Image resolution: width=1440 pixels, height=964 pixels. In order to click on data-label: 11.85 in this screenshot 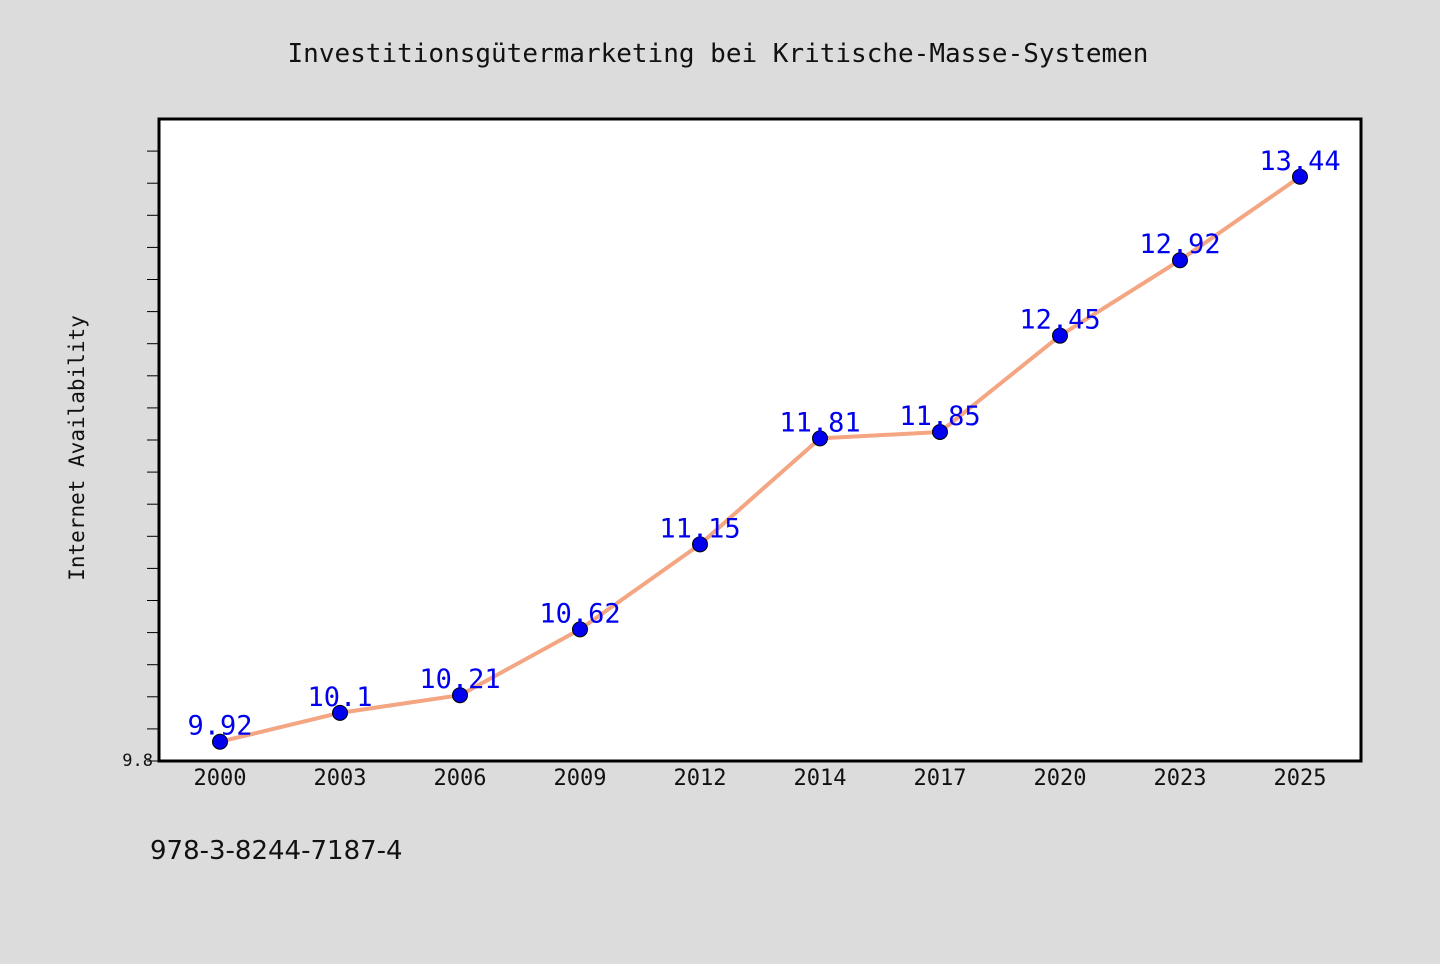, I will do `click(939, 416)`.